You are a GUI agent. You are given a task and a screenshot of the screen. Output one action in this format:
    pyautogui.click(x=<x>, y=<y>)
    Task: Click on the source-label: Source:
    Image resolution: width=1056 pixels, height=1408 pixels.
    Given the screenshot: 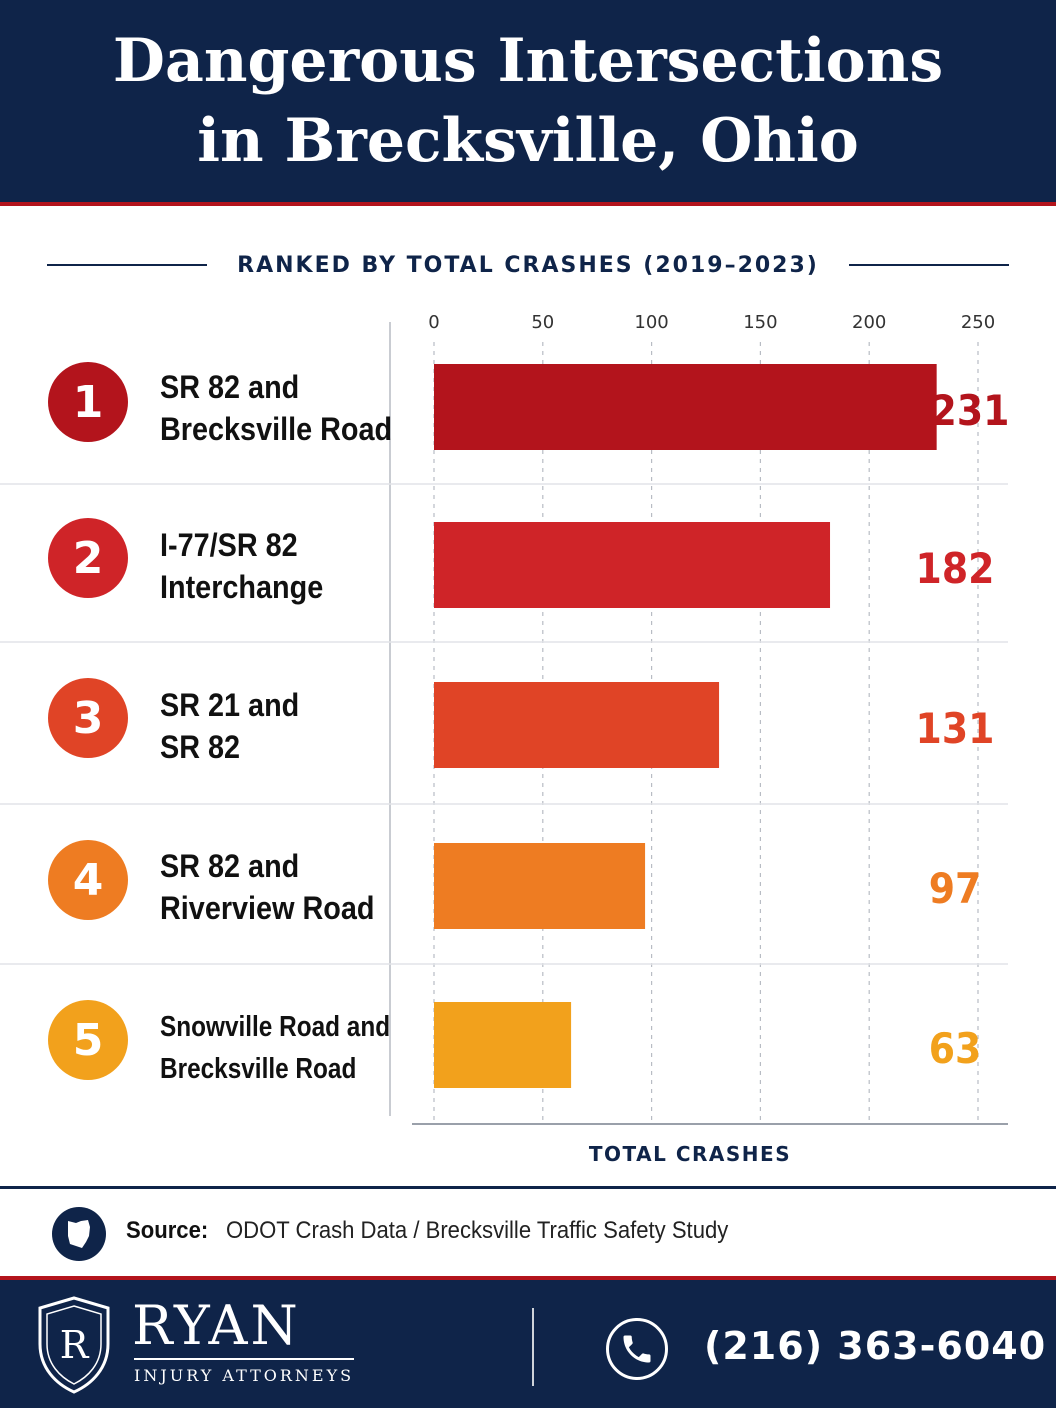 What is the action you would take?
    pyautogui.click(x=167, y=1230)
    